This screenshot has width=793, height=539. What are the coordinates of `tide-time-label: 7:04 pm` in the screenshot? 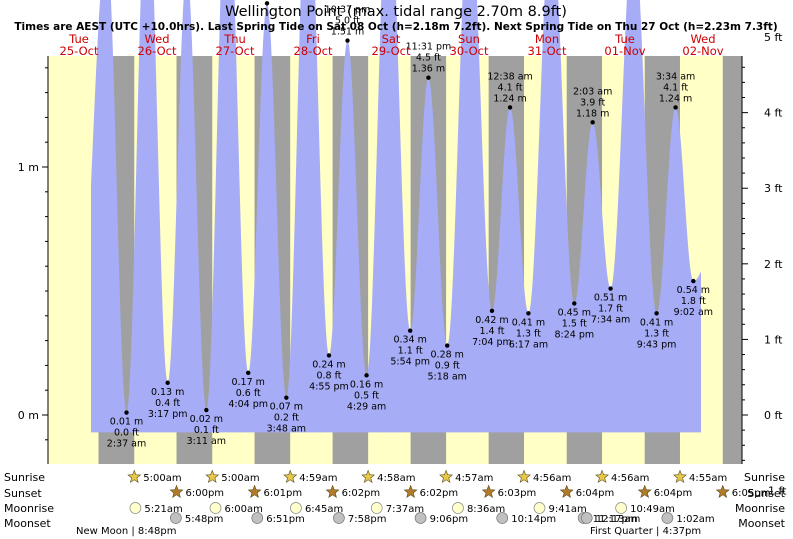 It's located at (492, 342).